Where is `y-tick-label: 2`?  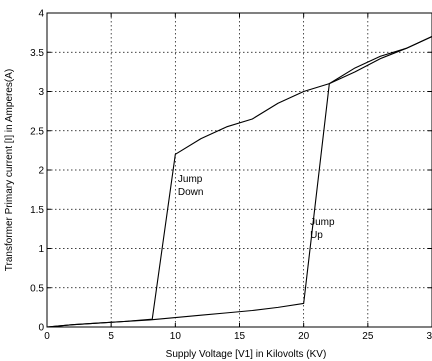
y-tick-label: 2 is located at coordinates (41, 171).